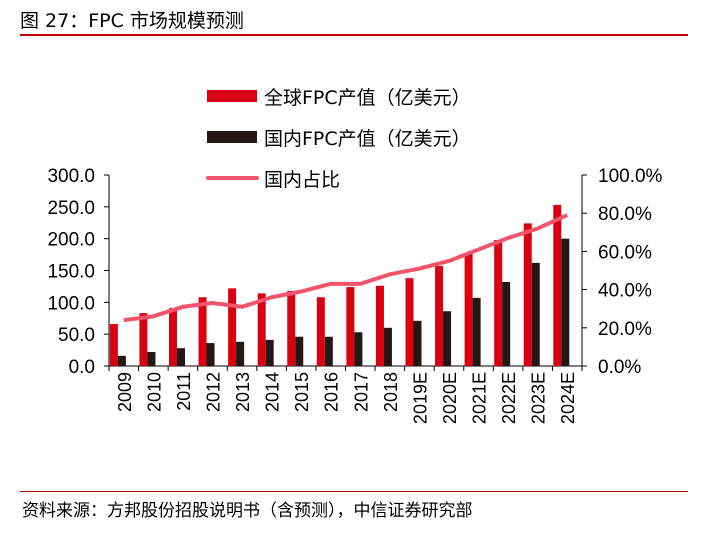 This screenshot has height=534, width=706. What do you see at coordinates (450, 398) in the screenshot?
I see `x-tick-label: 2020E` at bounding box center [450, 398].